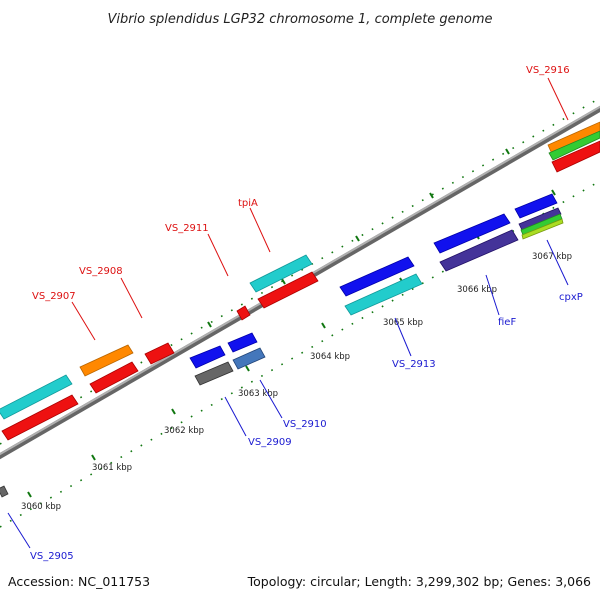 The image size is (600, 600). I want to click on gene-label-vs2908: VS_2908, so click(101, 271).